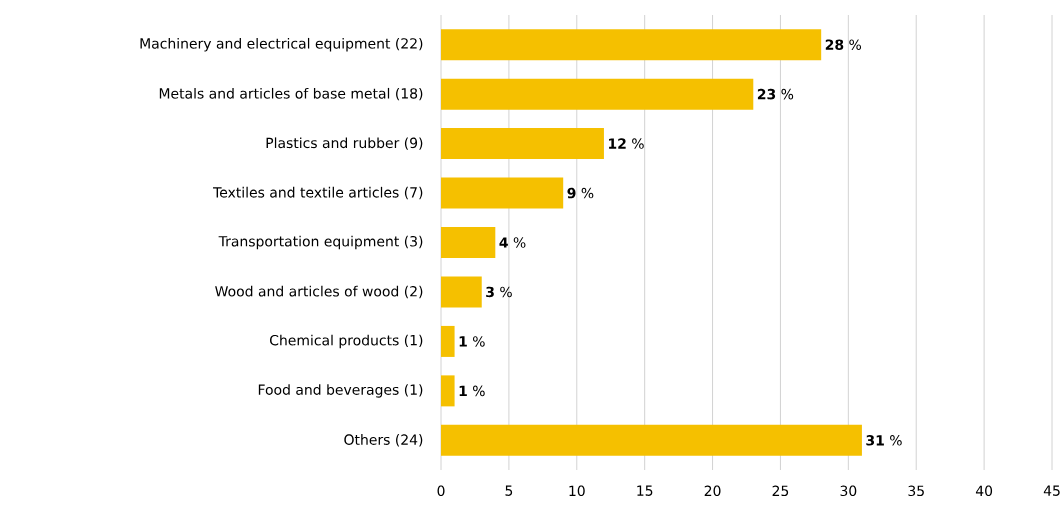 This screenshot has height=506, width=1064. What do you see at coordinates (346, 341) in the screenshot?
I see `y-tick-label: Chemical products (1)` at bounding box center [346, 341].